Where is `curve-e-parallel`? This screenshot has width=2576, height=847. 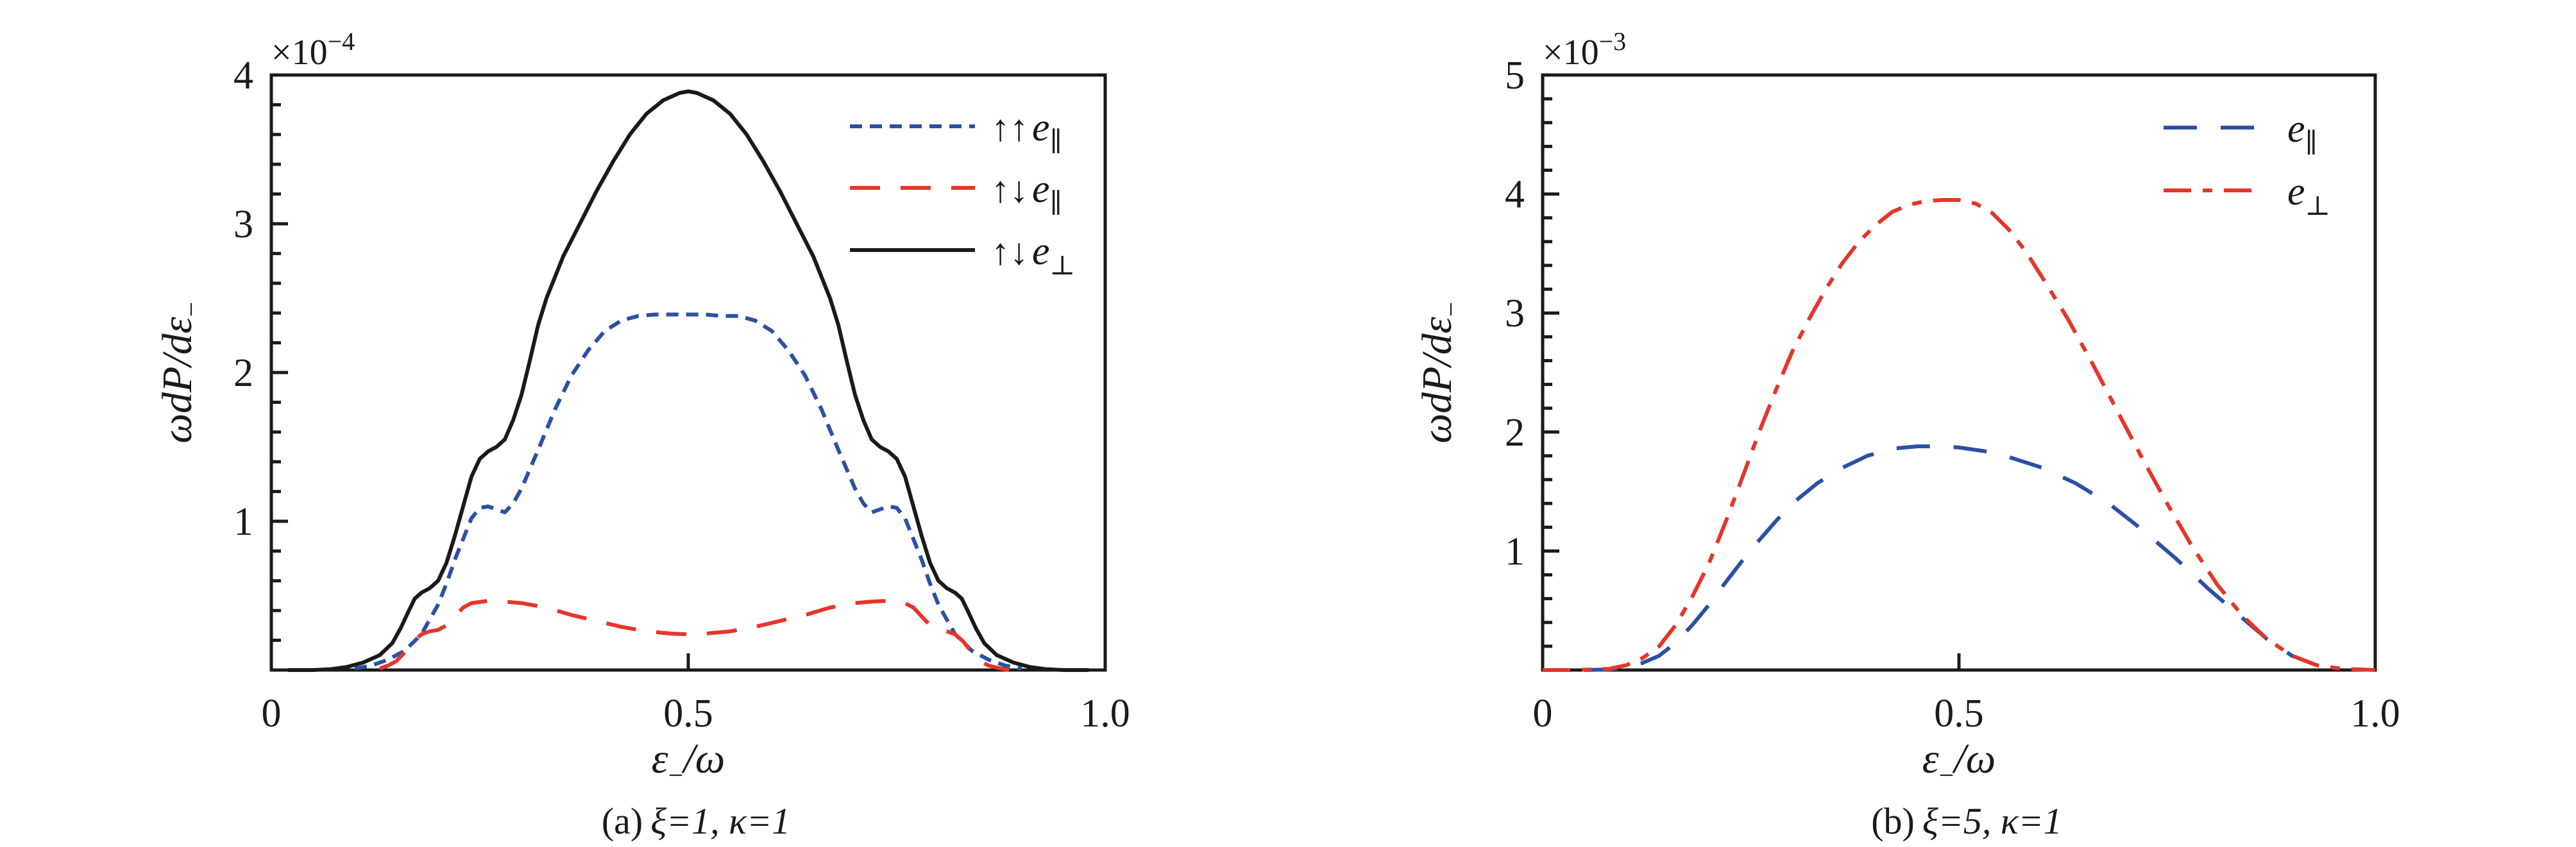
curve-e-parallel is located at coordinates (1959, 558).